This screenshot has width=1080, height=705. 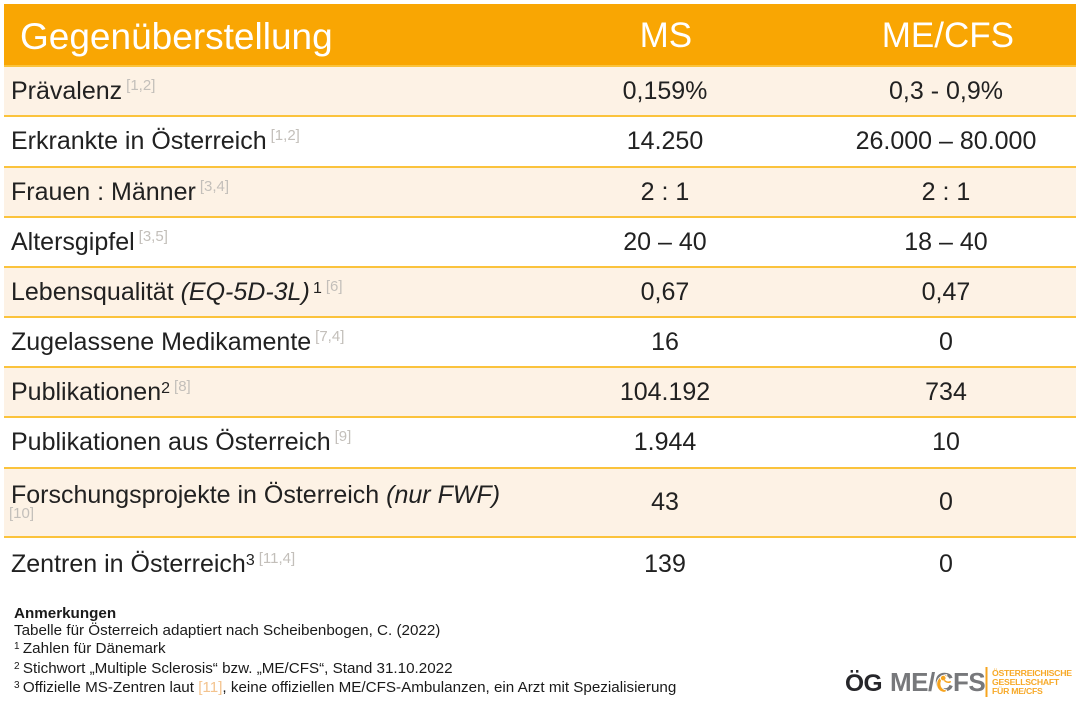 I want to click on svg-text: GESELLSCHAFT, so click(x=1026, y=682).